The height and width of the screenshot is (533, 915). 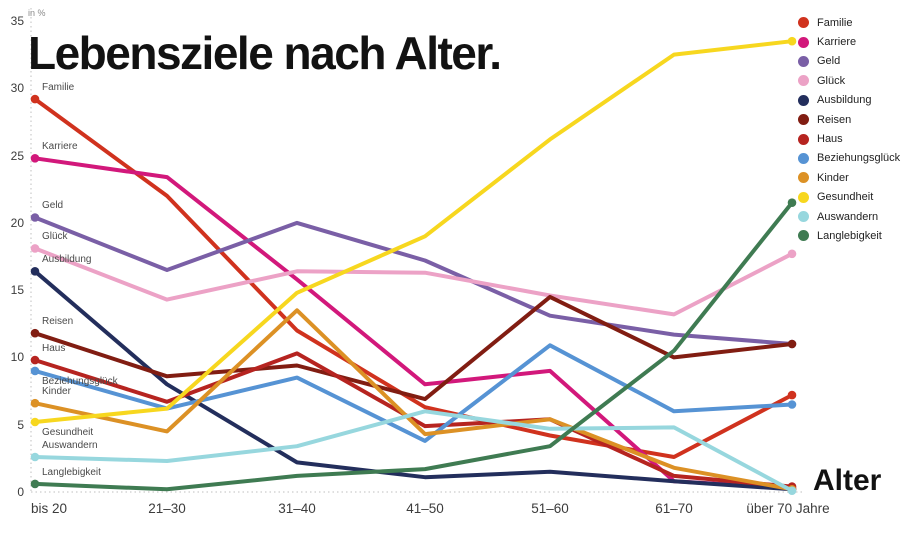 What do you see at coordinates (297, 508) in the screenshot?
I see `x-tick-label: 31–40` at bounding box center [297, 508].